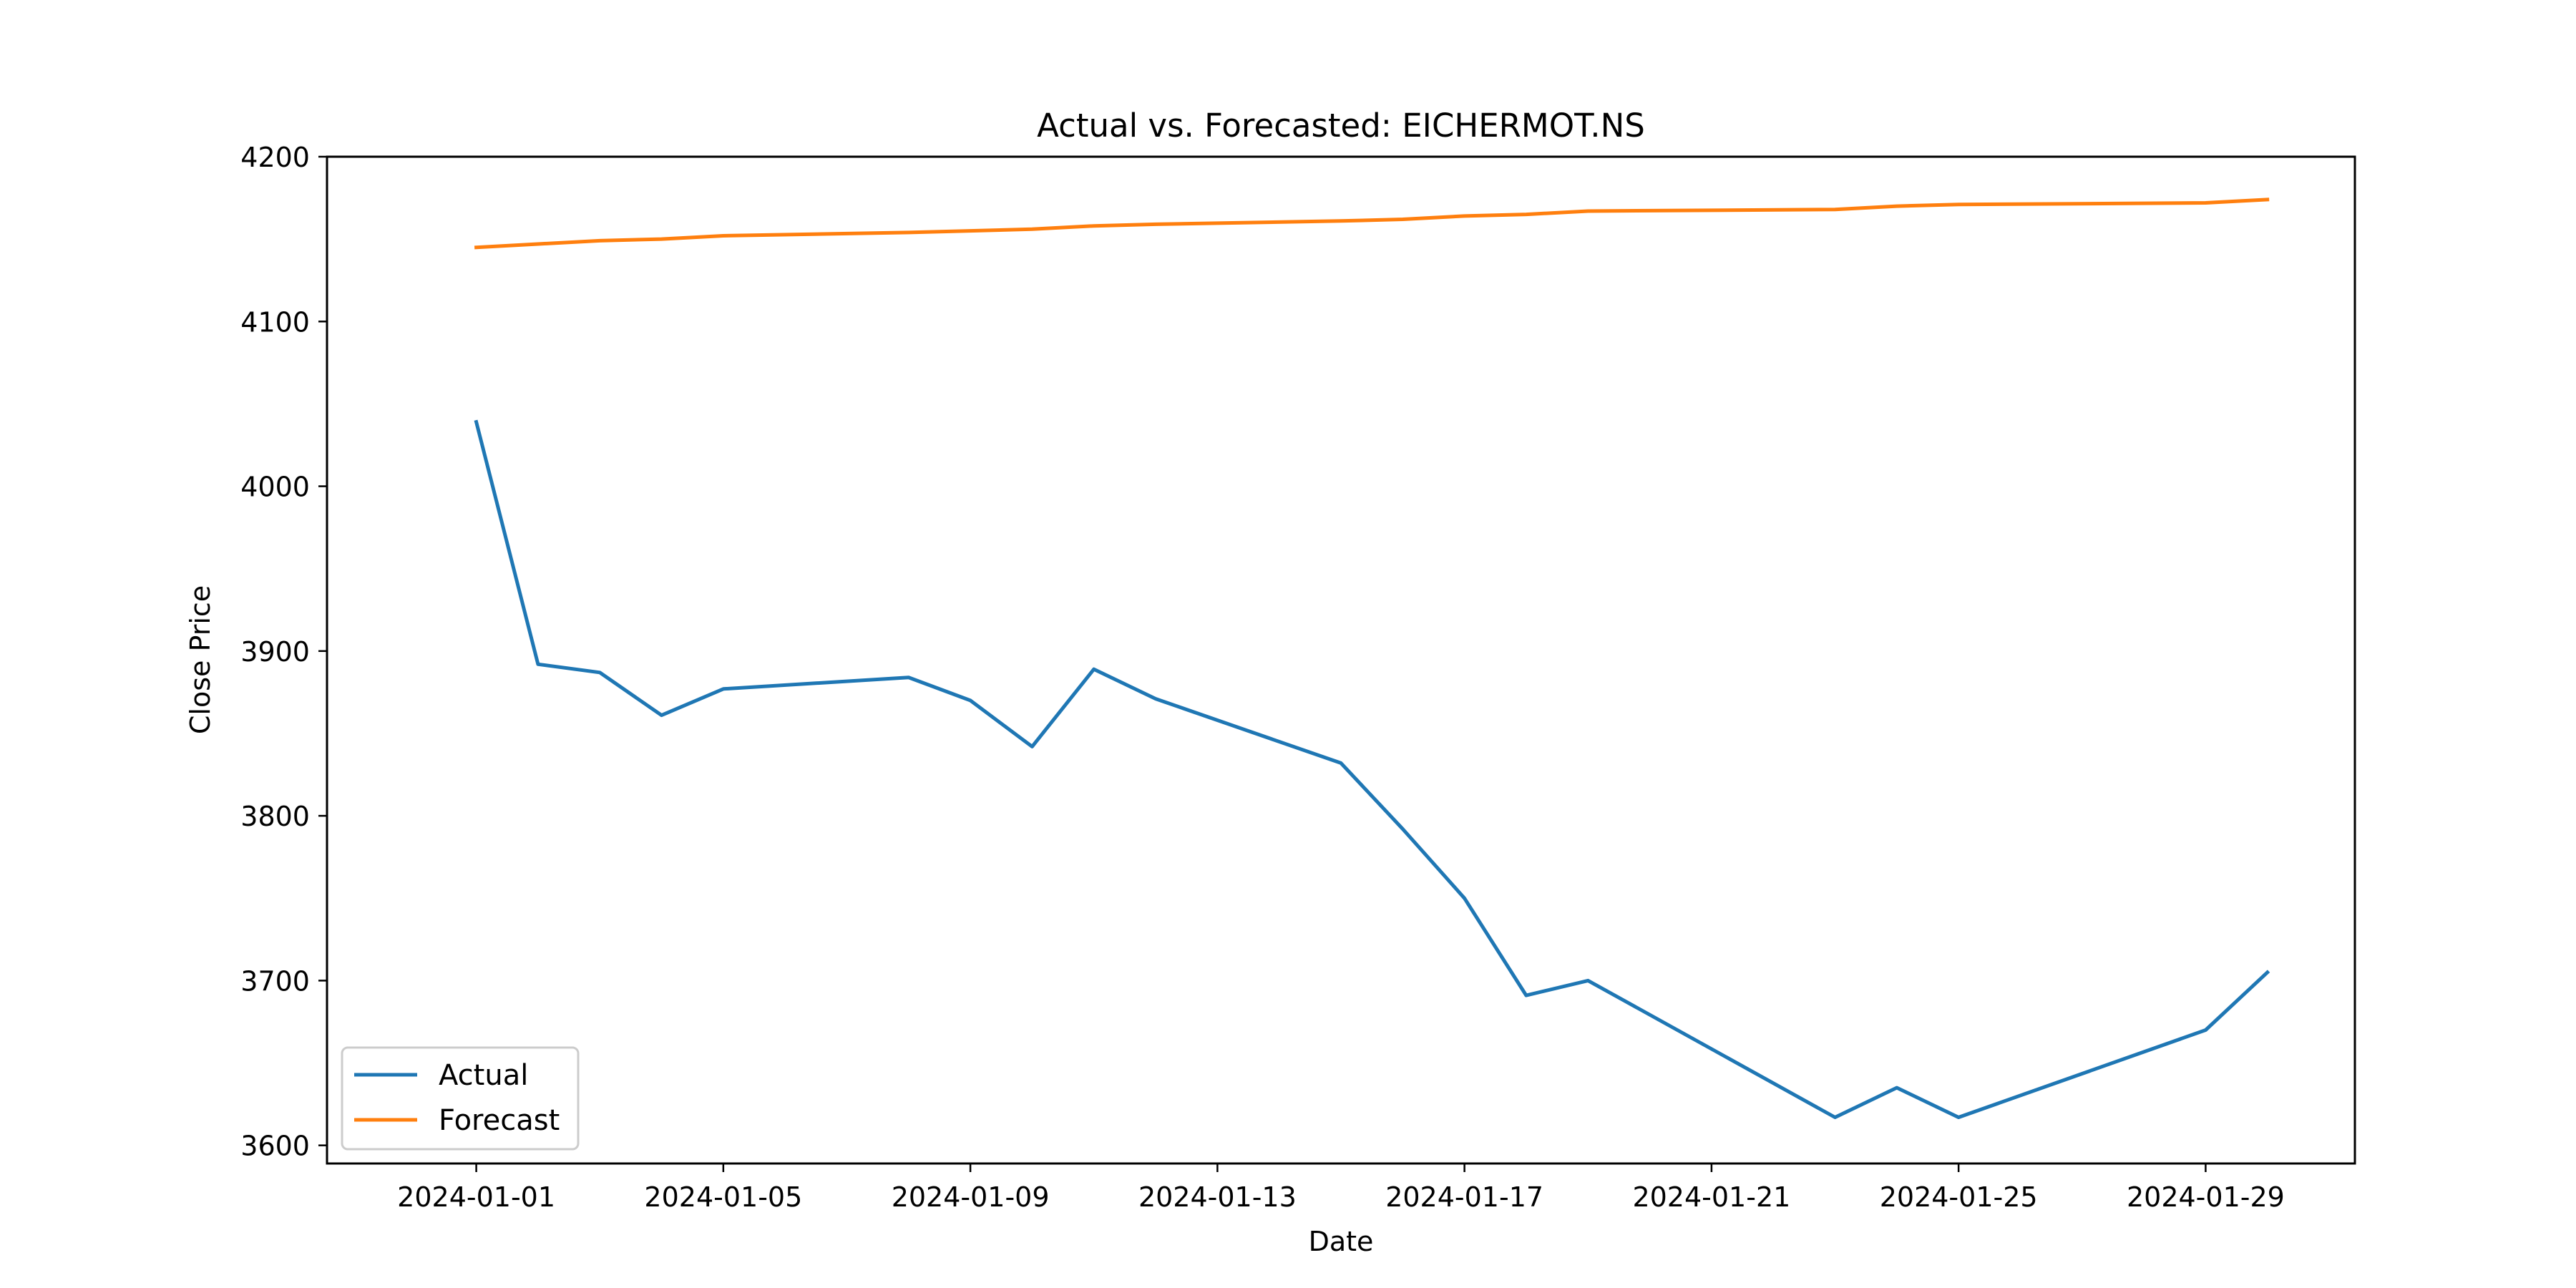 The width and height of the screenshot is (2576, 1288). What do you see at coordinates (1464, 1197) in the screenshot?
I see `x-tick-label: 2024-01-17` at bounding box center [1464, 1197].